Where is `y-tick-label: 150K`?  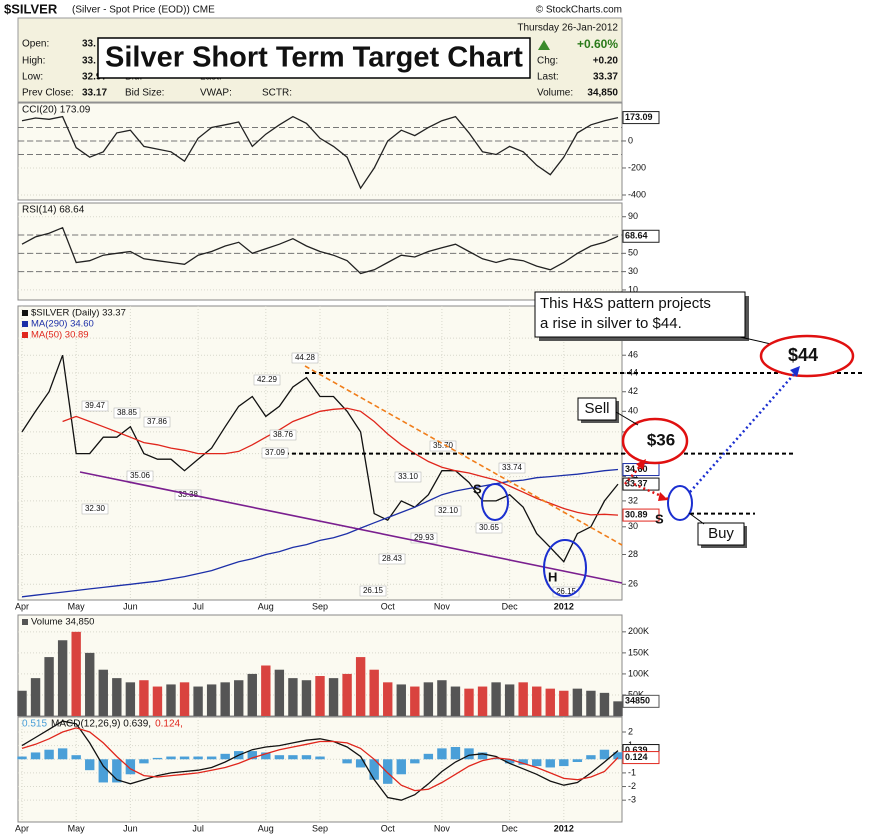 y-tick-label: 150K is located at coordinates (638, 652).